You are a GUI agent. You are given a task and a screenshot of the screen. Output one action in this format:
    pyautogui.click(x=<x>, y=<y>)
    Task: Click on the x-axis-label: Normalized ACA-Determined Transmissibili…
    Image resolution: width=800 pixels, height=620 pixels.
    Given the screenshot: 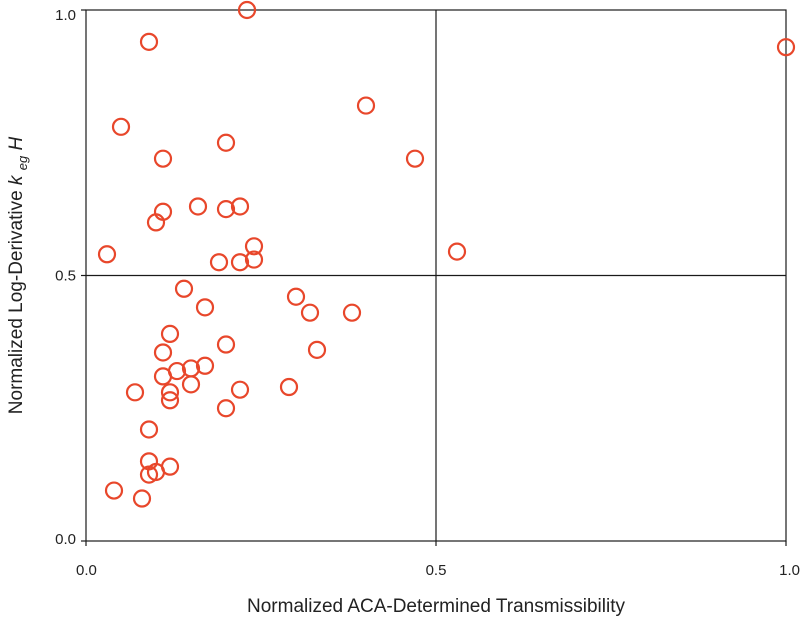 What is the action you would take?
    pyautogui.click(x=436, y=606)
    